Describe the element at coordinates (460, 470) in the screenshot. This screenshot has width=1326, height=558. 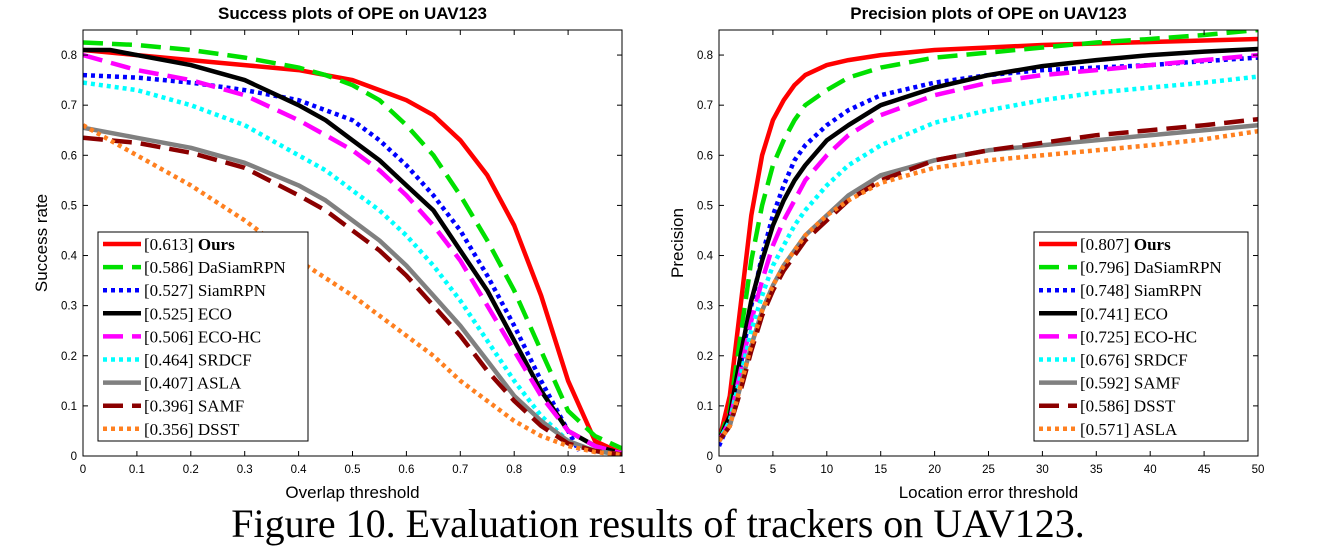
I see `x-tick-label: 0.7` at that location.